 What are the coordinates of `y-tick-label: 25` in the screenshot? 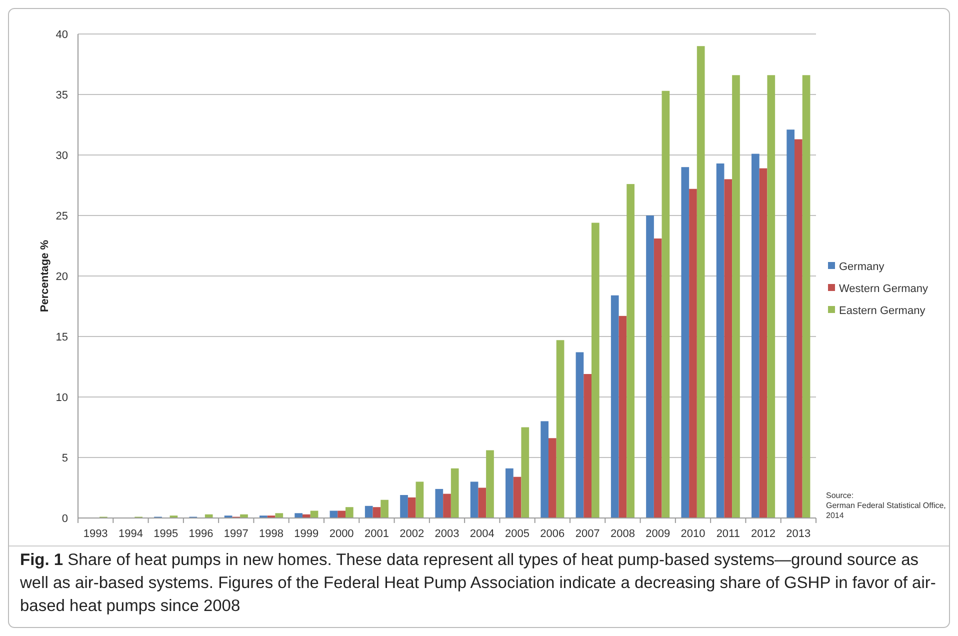 It's located at (62, 216).